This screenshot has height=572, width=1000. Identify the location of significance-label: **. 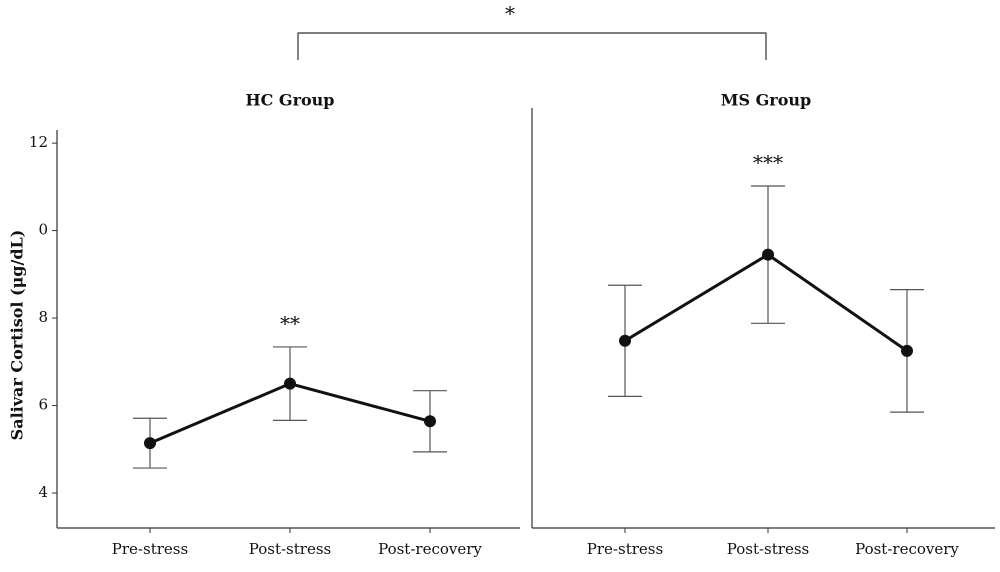
(290, 323).